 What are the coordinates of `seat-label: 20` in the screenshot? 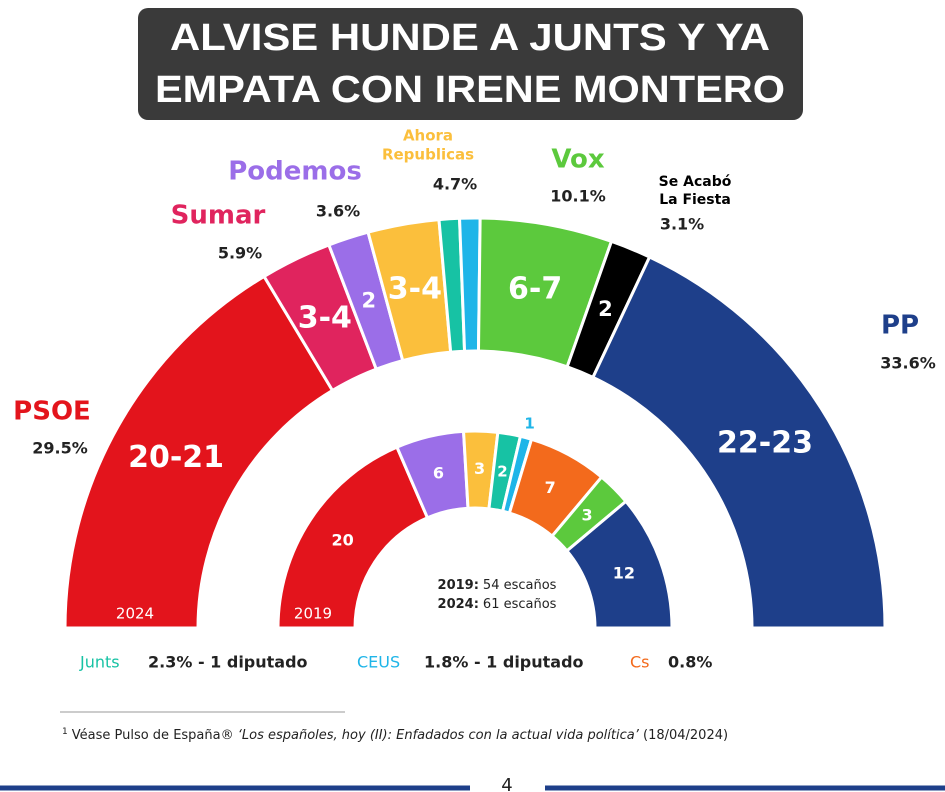 It's located at (342, 539).